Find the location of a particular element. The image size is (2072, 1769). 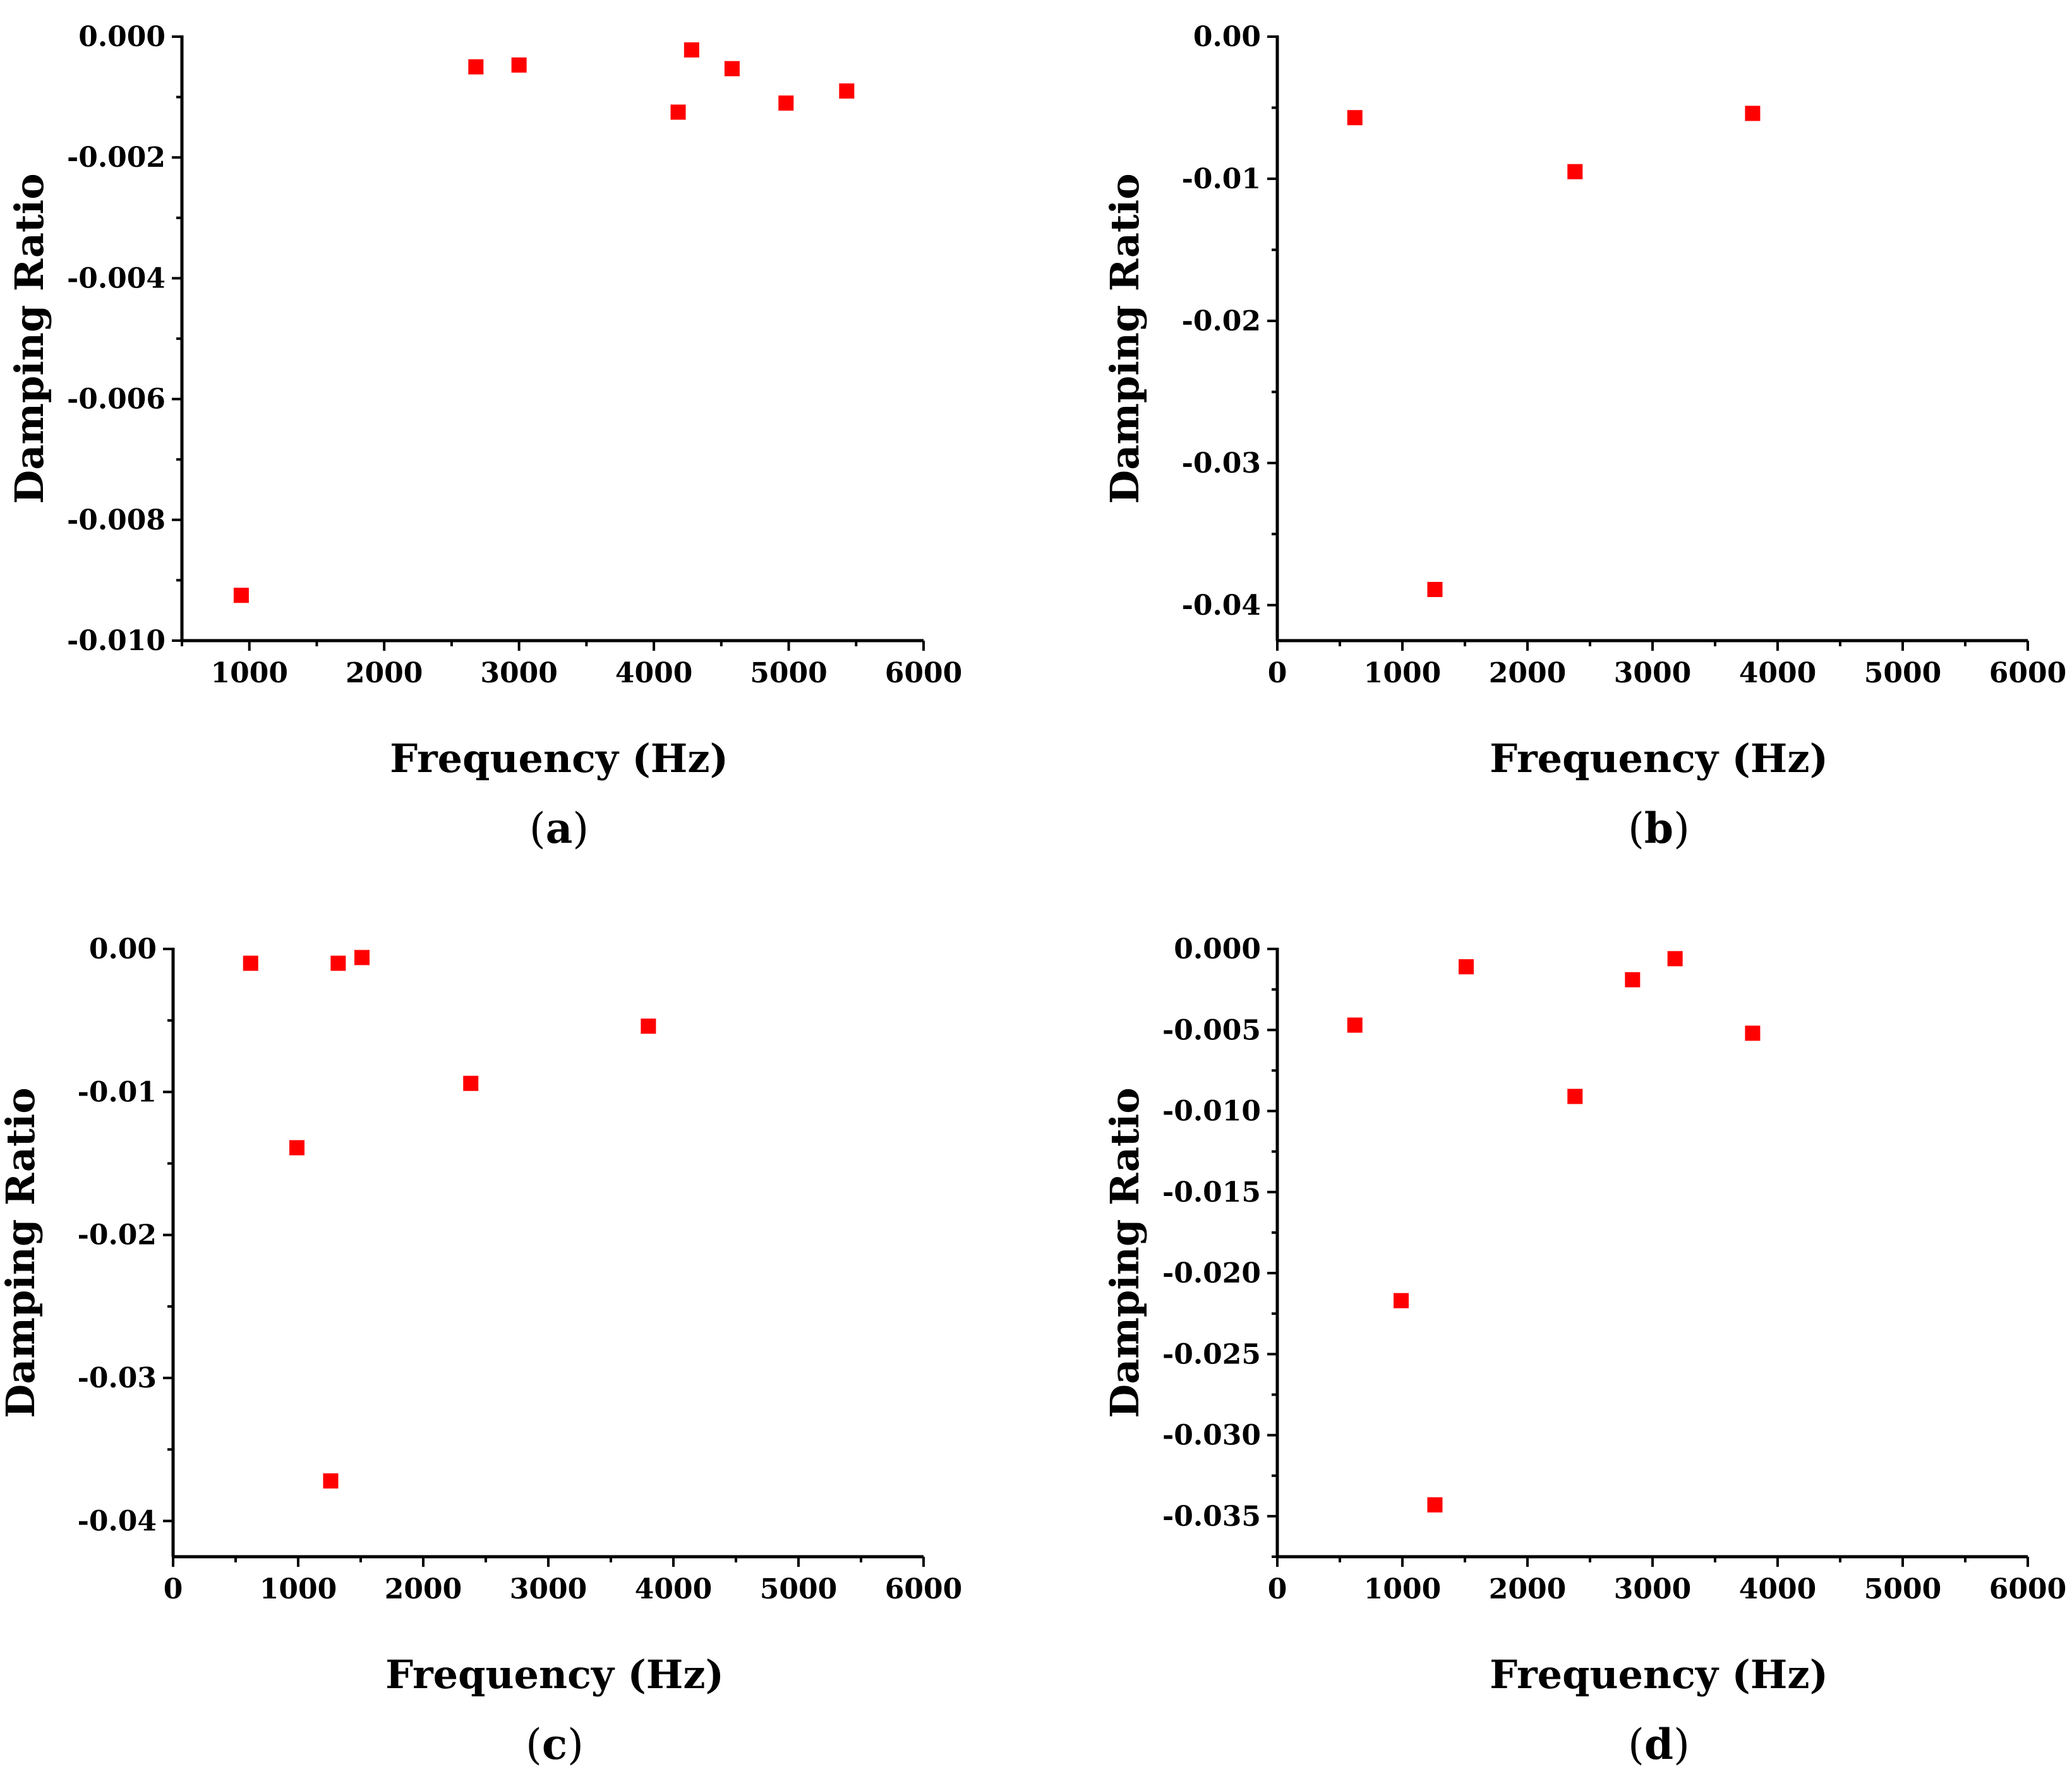

y-tick-label: -0.015 is located at coordinates (1211, 1192).